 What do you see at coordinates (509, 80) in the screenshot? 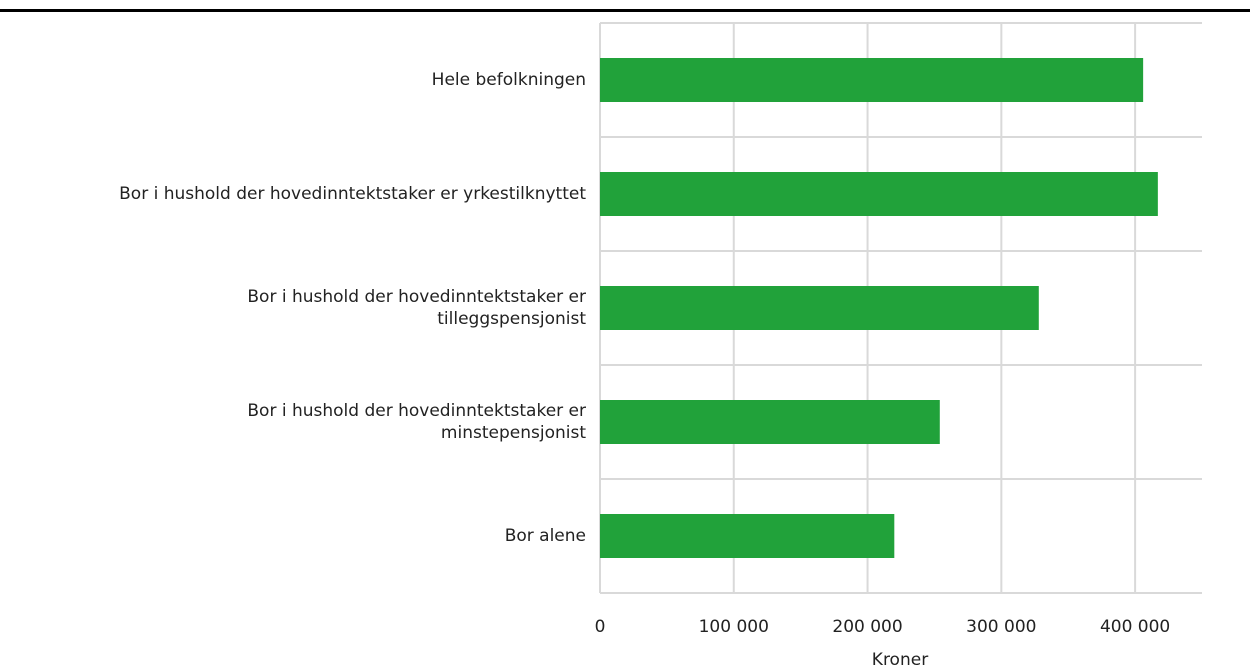
I see `y-tick-label: Hele befolkningen` at bounding box center [509, 80].